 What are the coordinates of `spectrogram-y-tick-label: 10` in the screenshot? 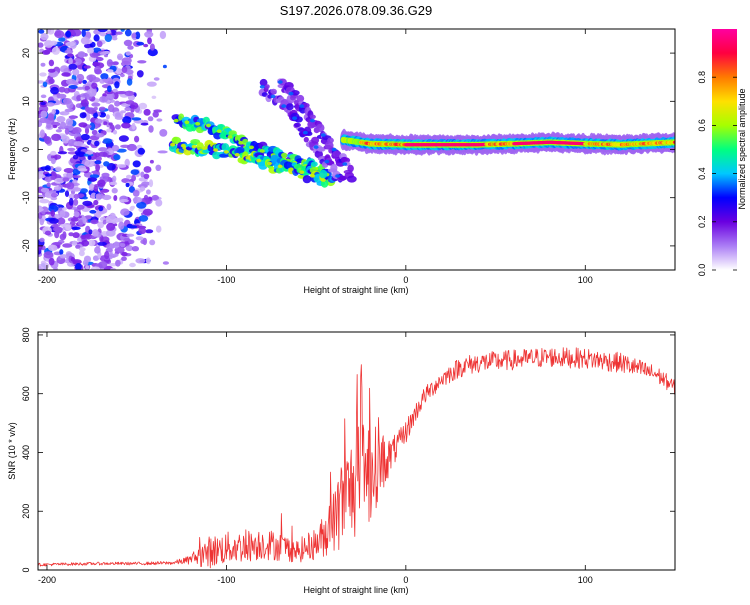 It's located at (26, 101).